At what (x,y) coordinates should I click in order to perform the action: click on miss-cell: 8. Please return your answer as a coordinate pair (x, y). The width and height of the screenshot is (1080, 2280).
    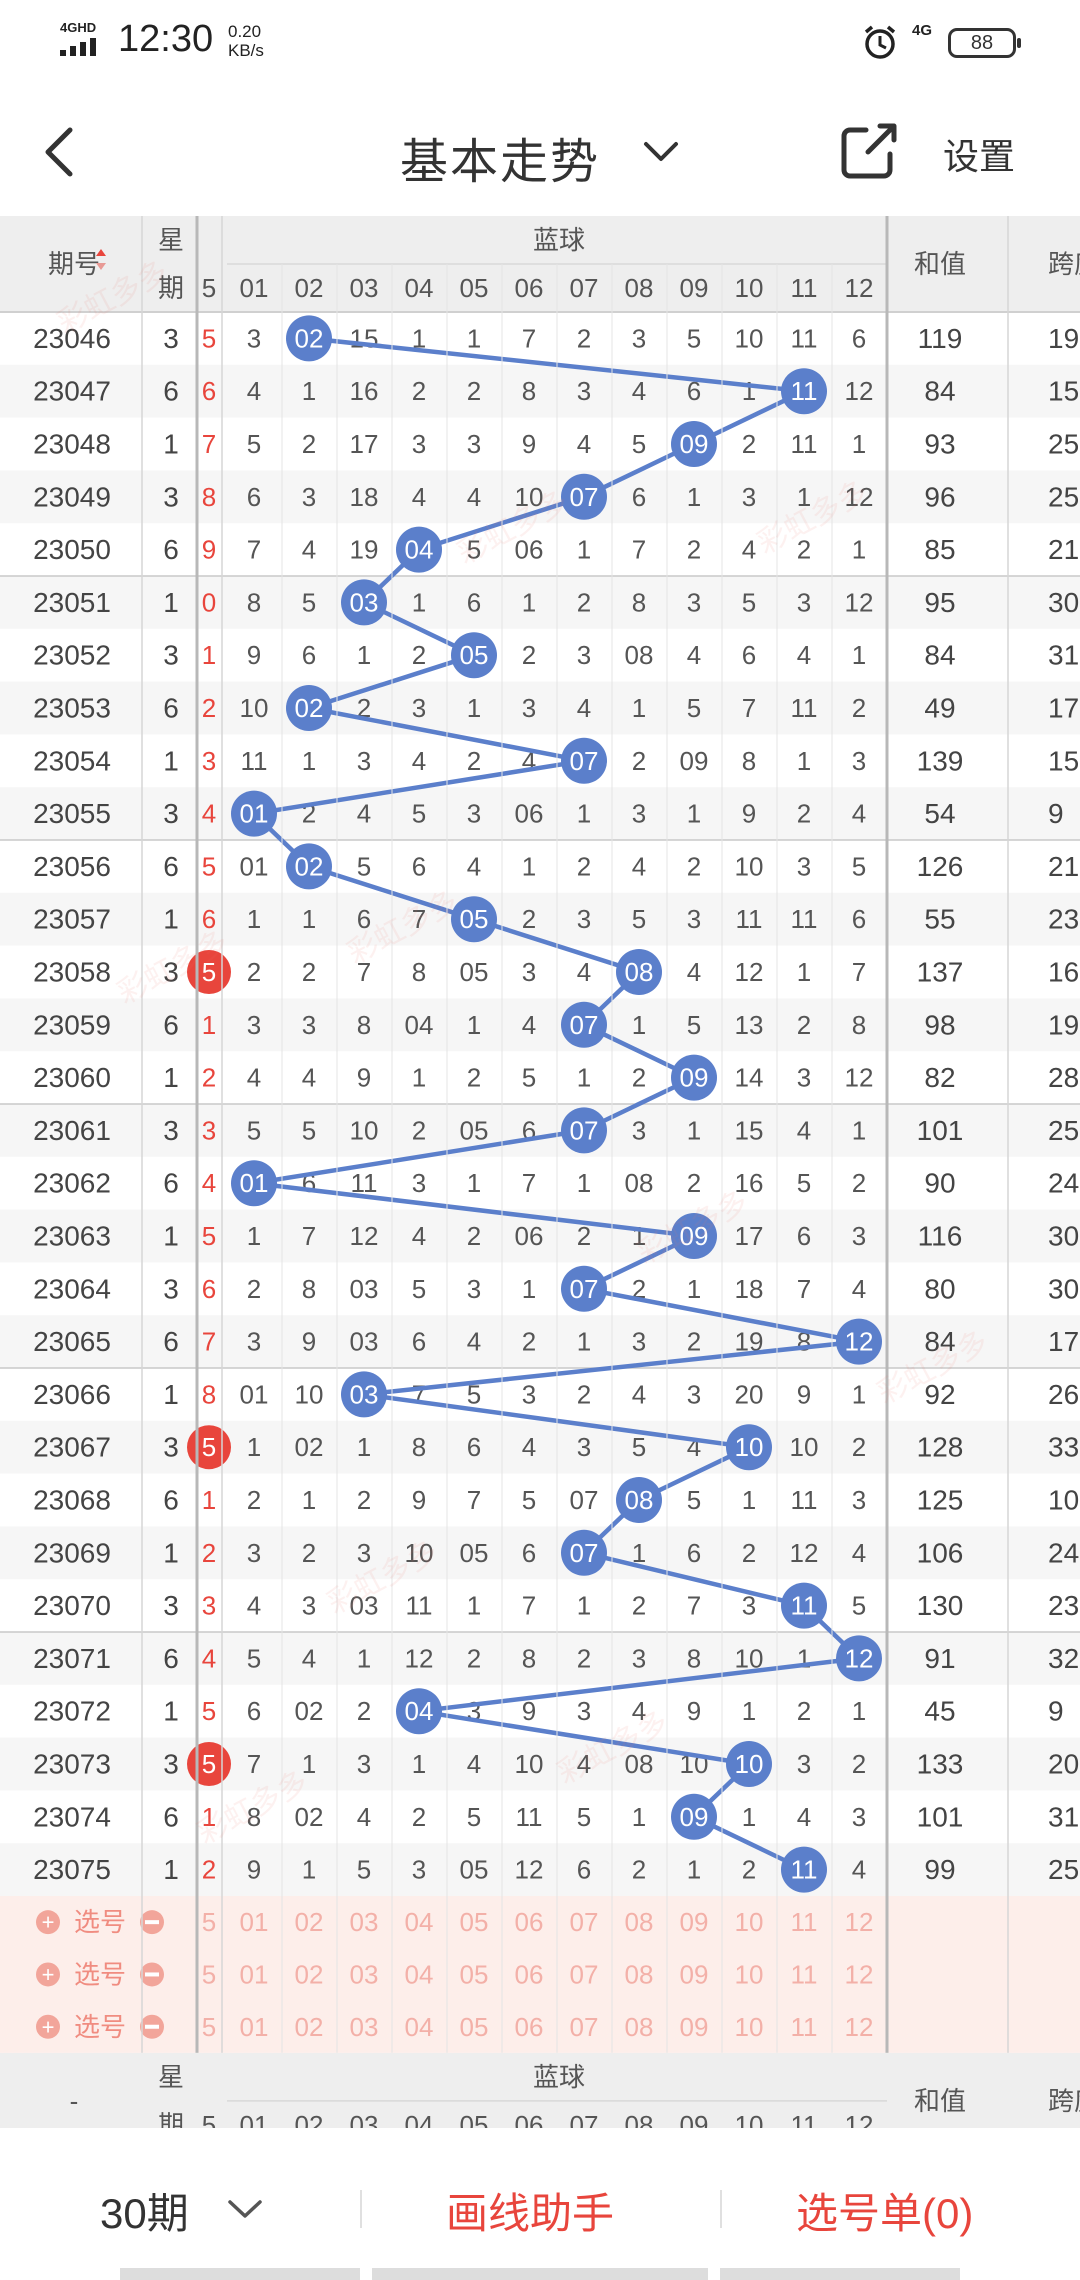
    Looking at the image, I should click on (309, 1289).